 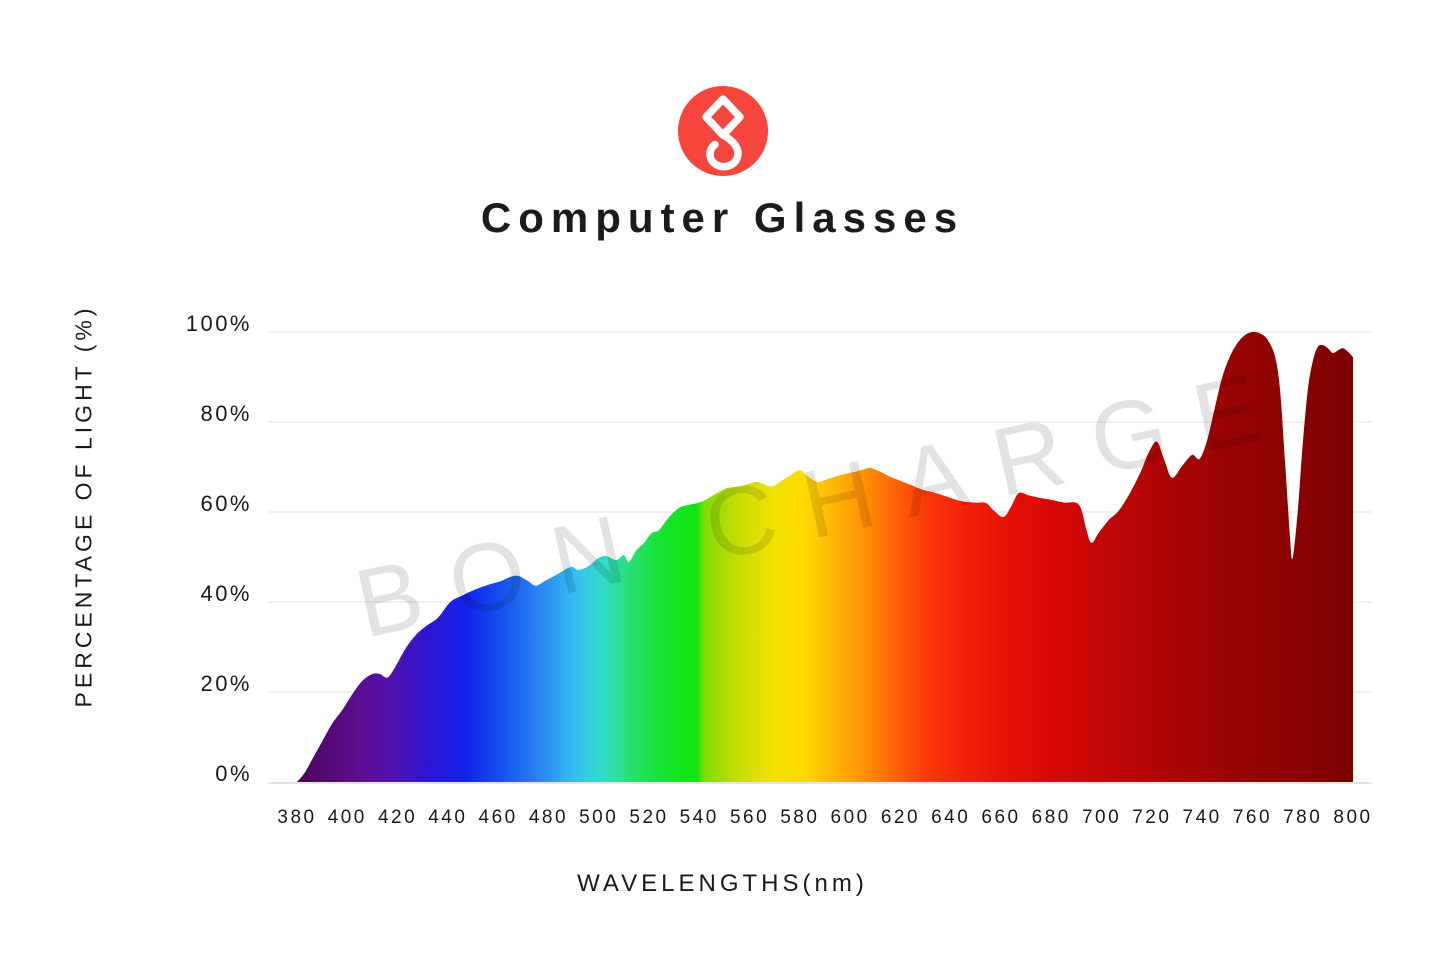 I want to click on x-tick-label: 440, so click(x=448, y=817).